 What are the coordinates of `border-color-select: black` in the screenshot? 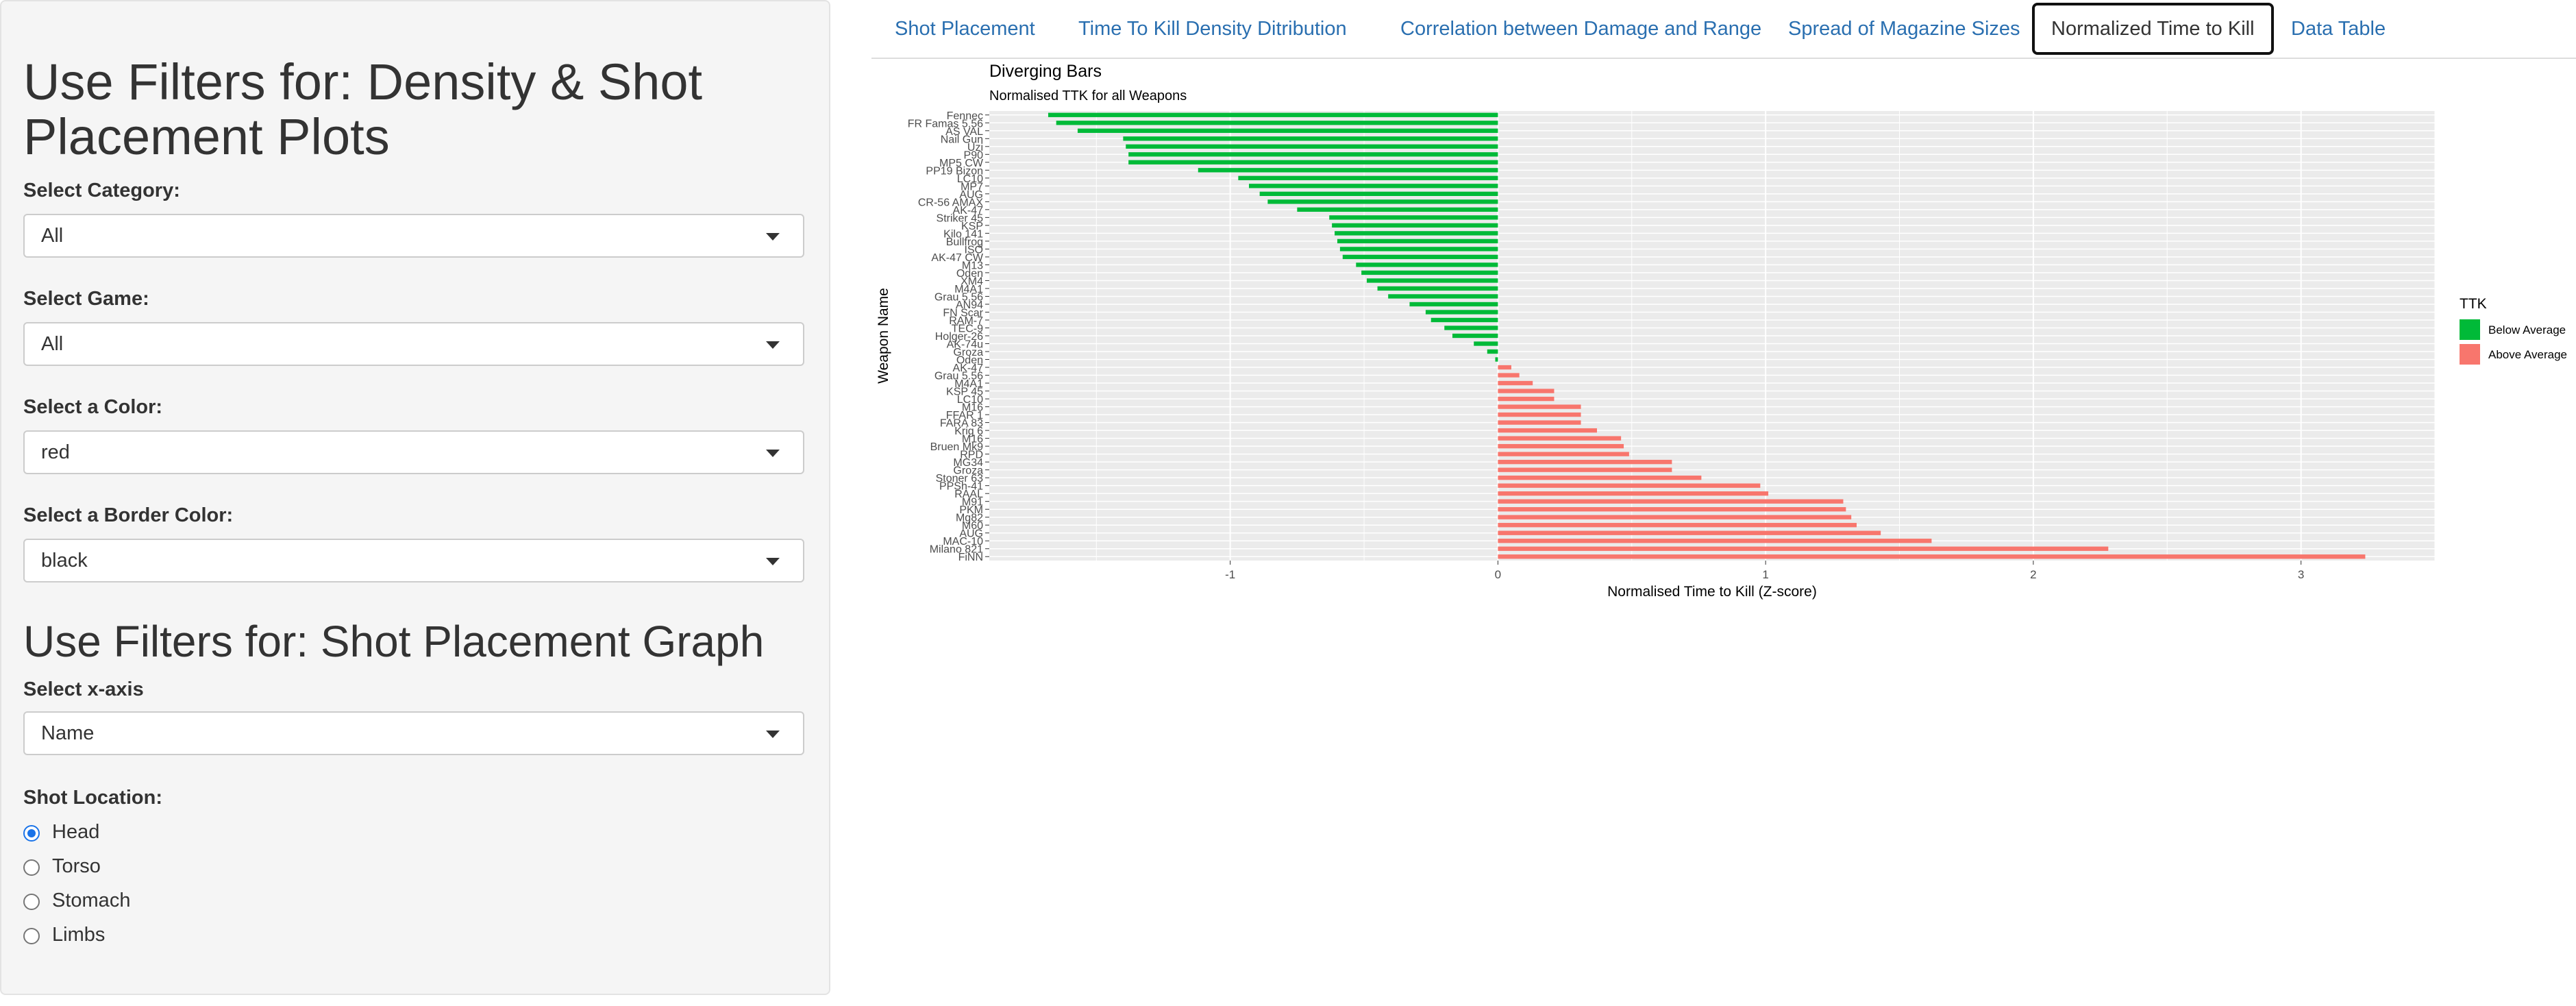 It's located at (413, 560).